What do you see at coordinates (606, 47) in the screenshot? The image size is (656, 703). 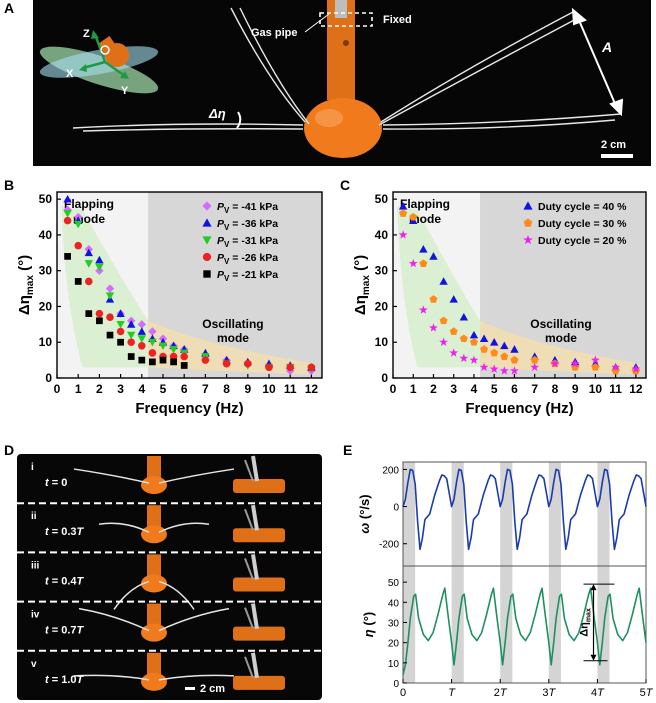 I see `amplitude-label: A` at bounding box center [606, 47].